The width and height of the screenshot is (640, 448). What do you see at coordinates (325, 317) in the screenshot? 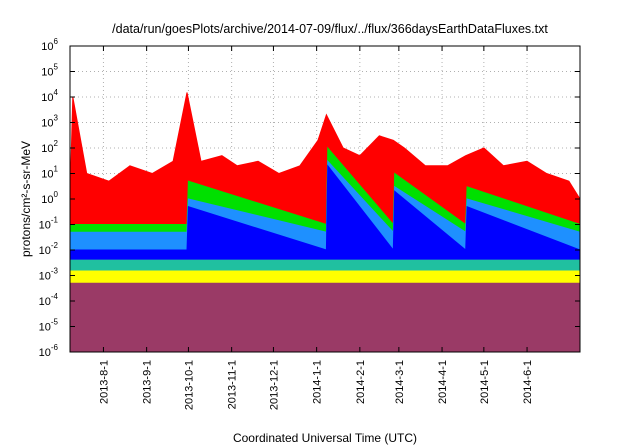
I see `series-area-channel_maroon` at bounding box center [325, 317].